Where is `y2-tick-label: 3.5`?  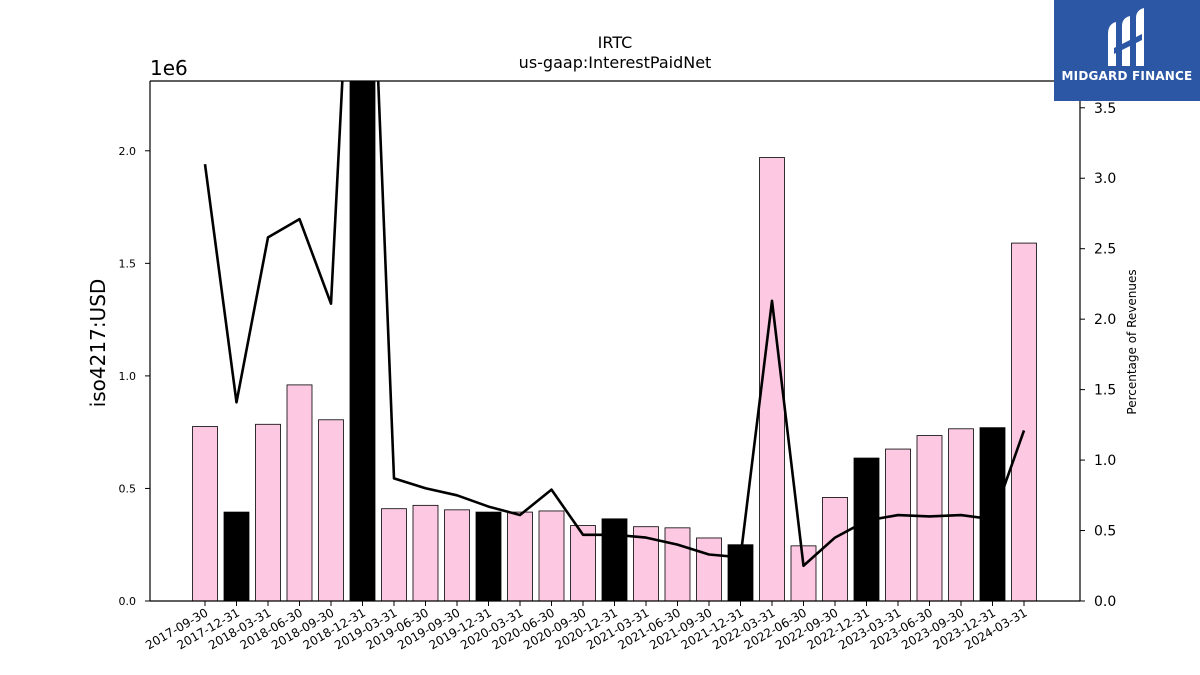
y2-tick-label: 3.5 is located at coordinates (1105, 109).